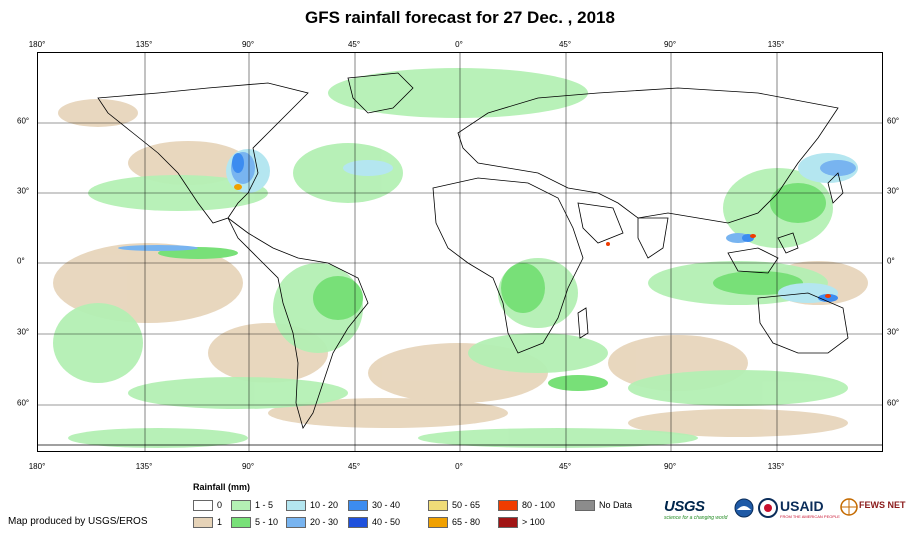 This screenshot has width=920, height=539. What do you see at coordinates (539, 505) in the screenshot?
I see `legend-label: 80 - 100` at bounding box center [539, 505].